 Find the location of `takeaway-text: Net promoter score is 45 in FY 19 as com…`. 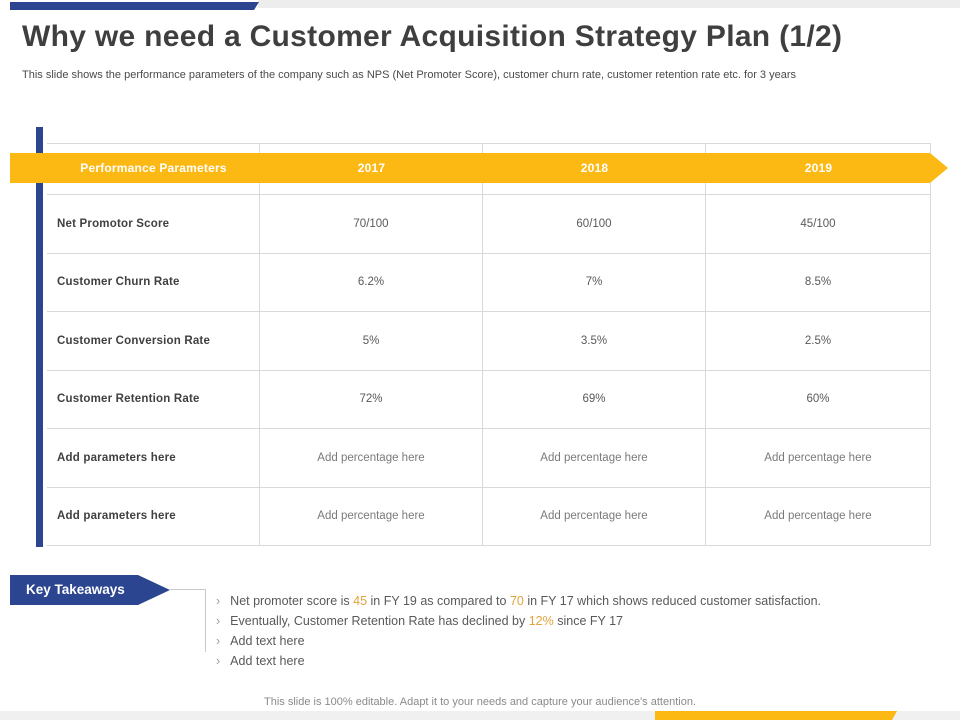

takeaway-text: Net promoter score is 45 in FY 19 as com… is located at coordinates (525, 601).